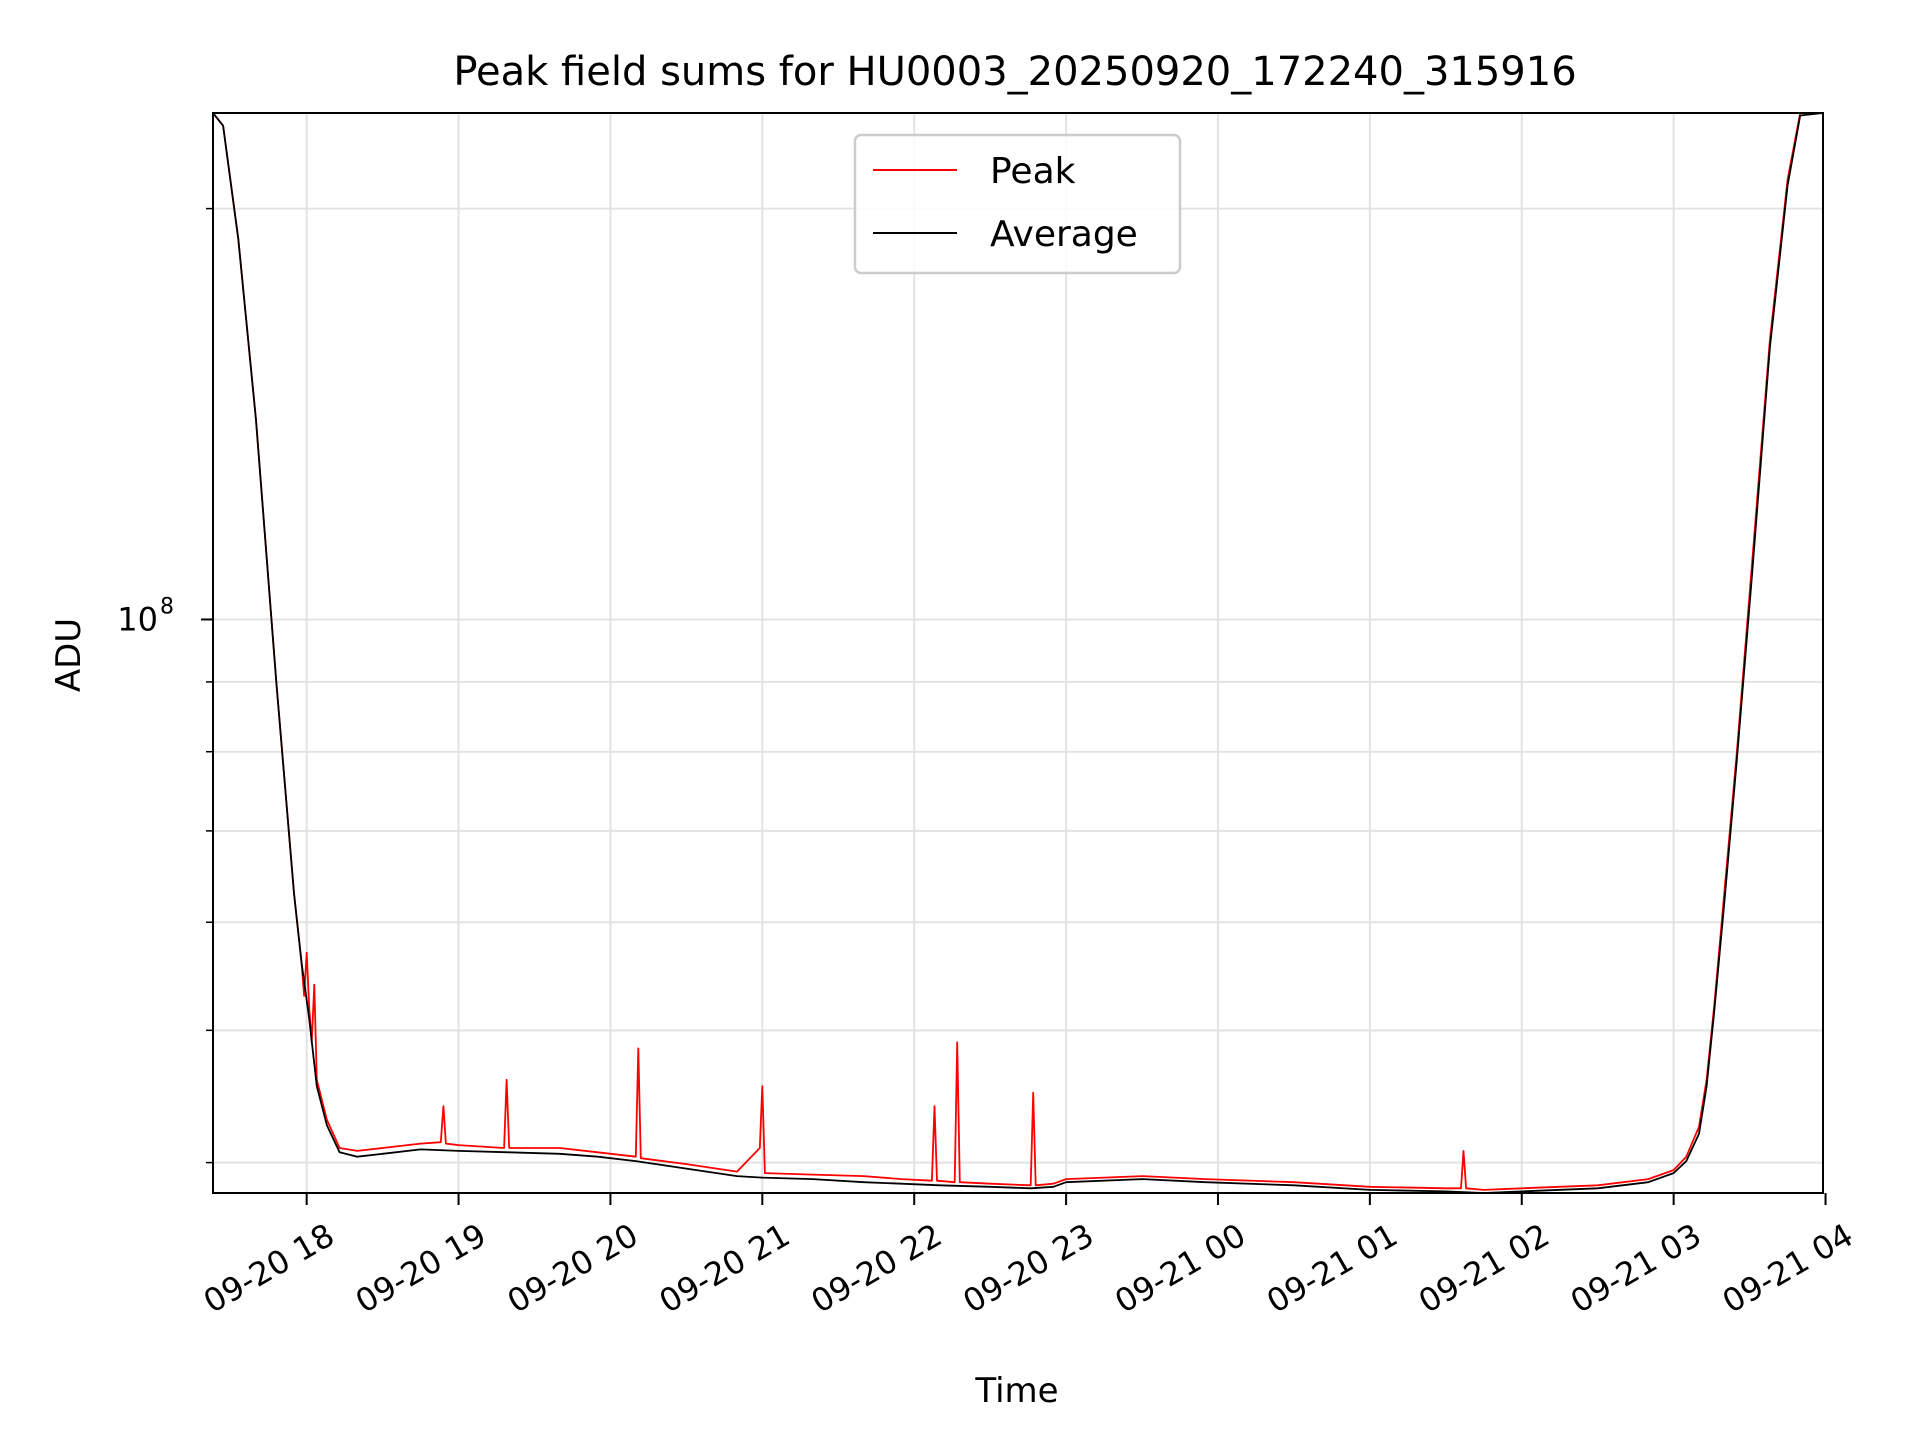 This screenshot has height=1444, width=1920. I want to click on legend-label-average: Average, so click(1064, 234).